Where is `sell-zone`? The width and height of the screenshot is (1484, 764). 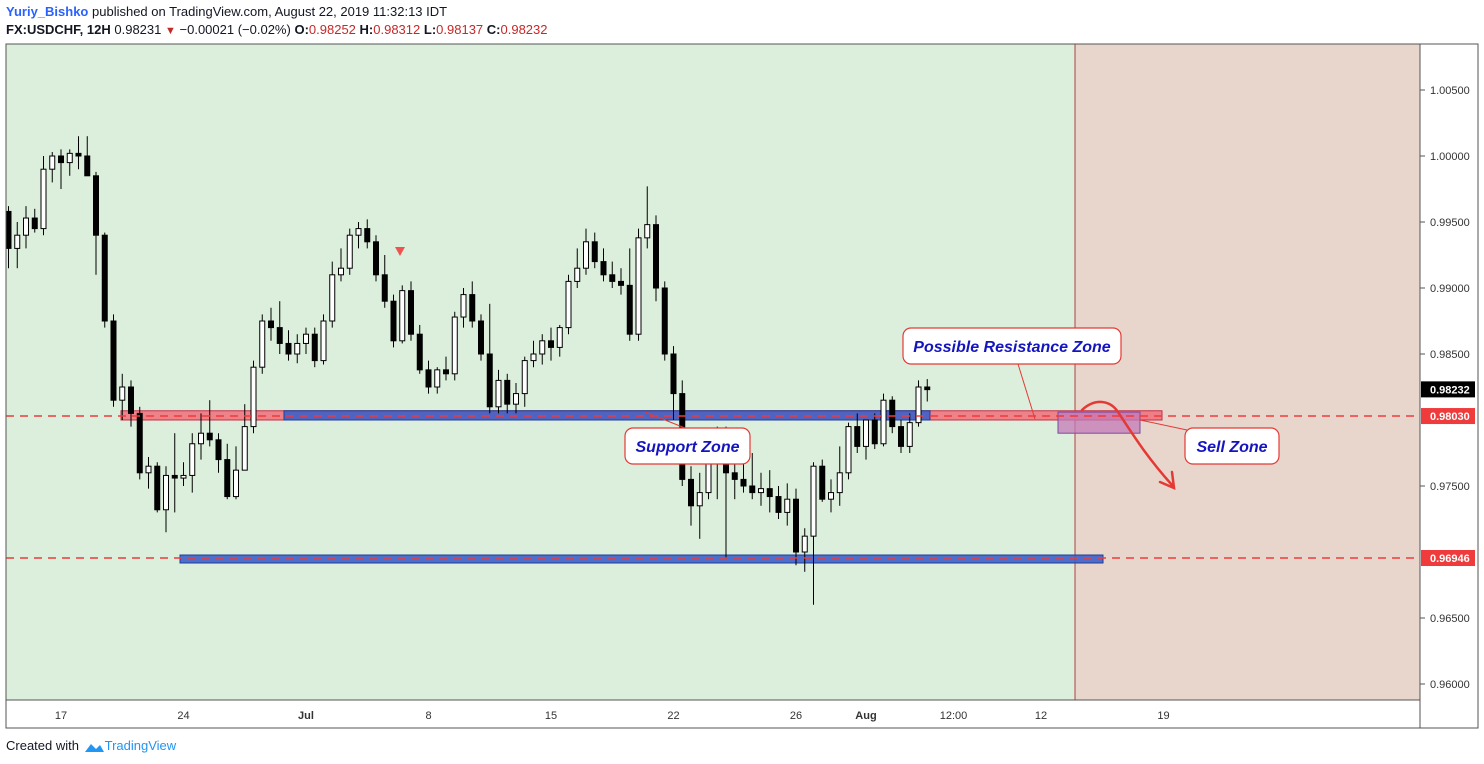 sell-zone is located at coordinates (1099, 422).